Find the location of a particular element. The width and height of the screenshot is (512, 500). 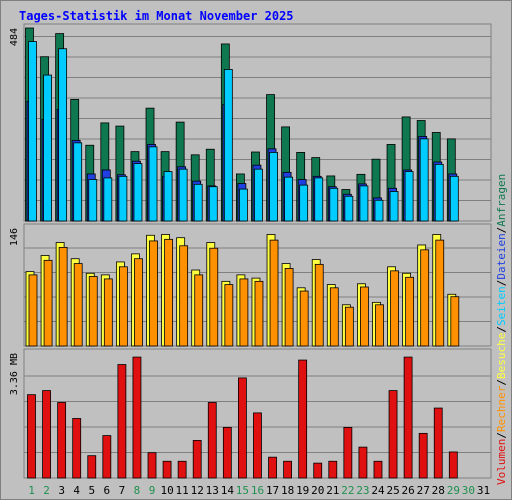

x-tick-day-10: 10 is located at coordinates (166, 490).